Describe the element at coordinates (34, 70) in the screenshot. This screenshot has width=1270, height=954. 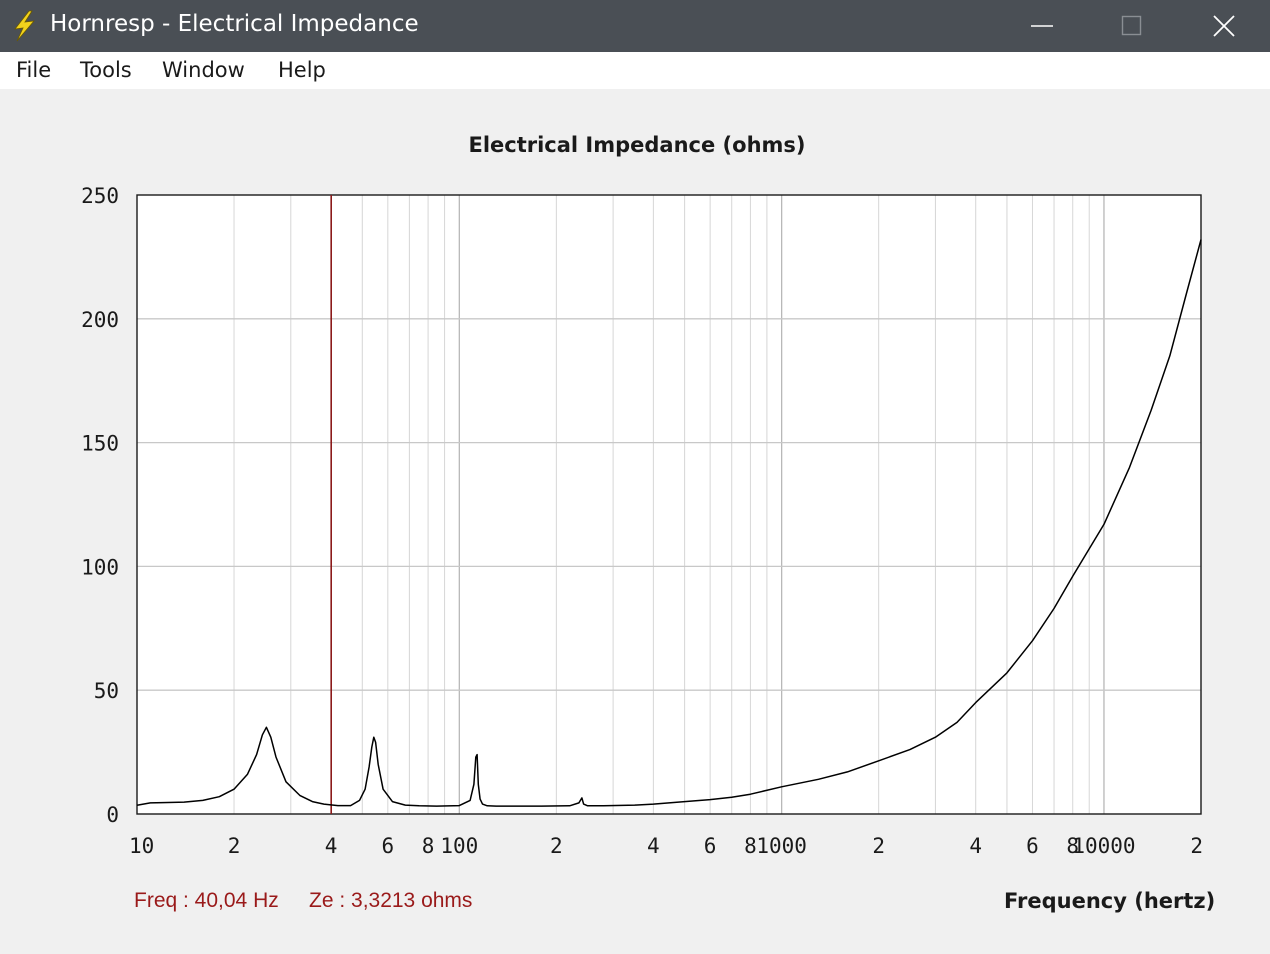
I see `menu-file: File` at that location.